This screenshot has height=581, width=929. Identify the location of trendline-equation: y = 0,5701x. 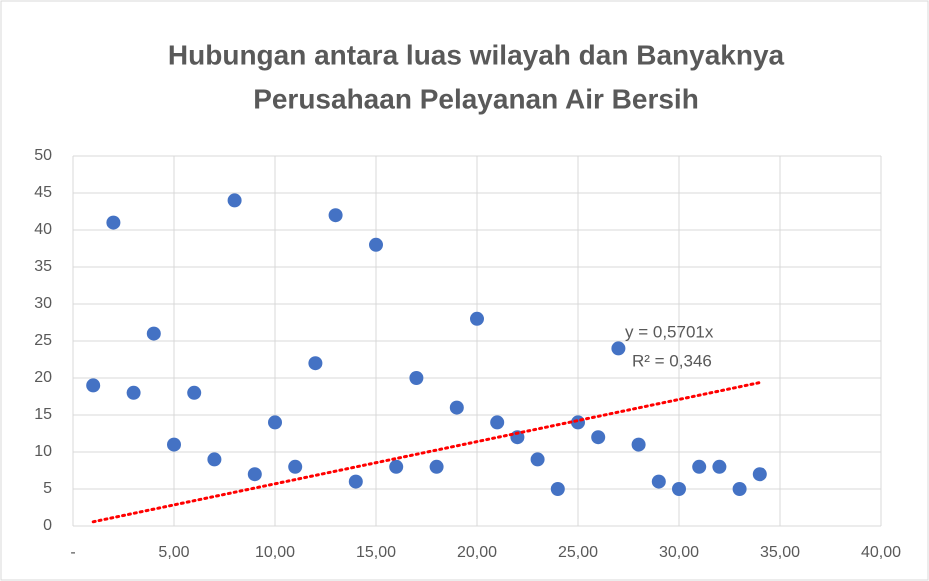
(669, 331).